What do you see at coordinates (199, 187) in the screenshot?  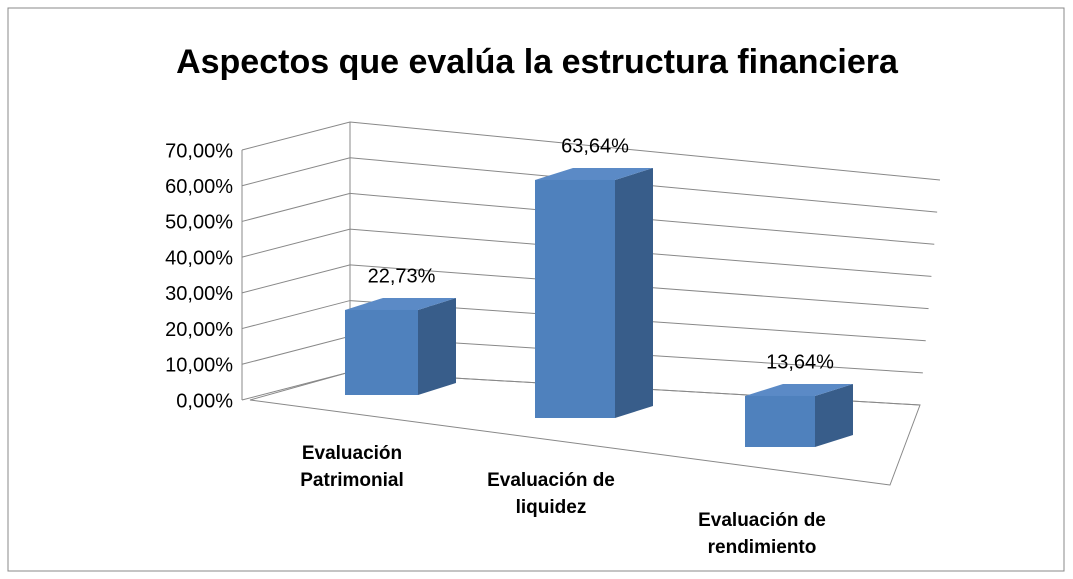 I see `y-tick-label: 60,00%` at bounding box center [199, 187].